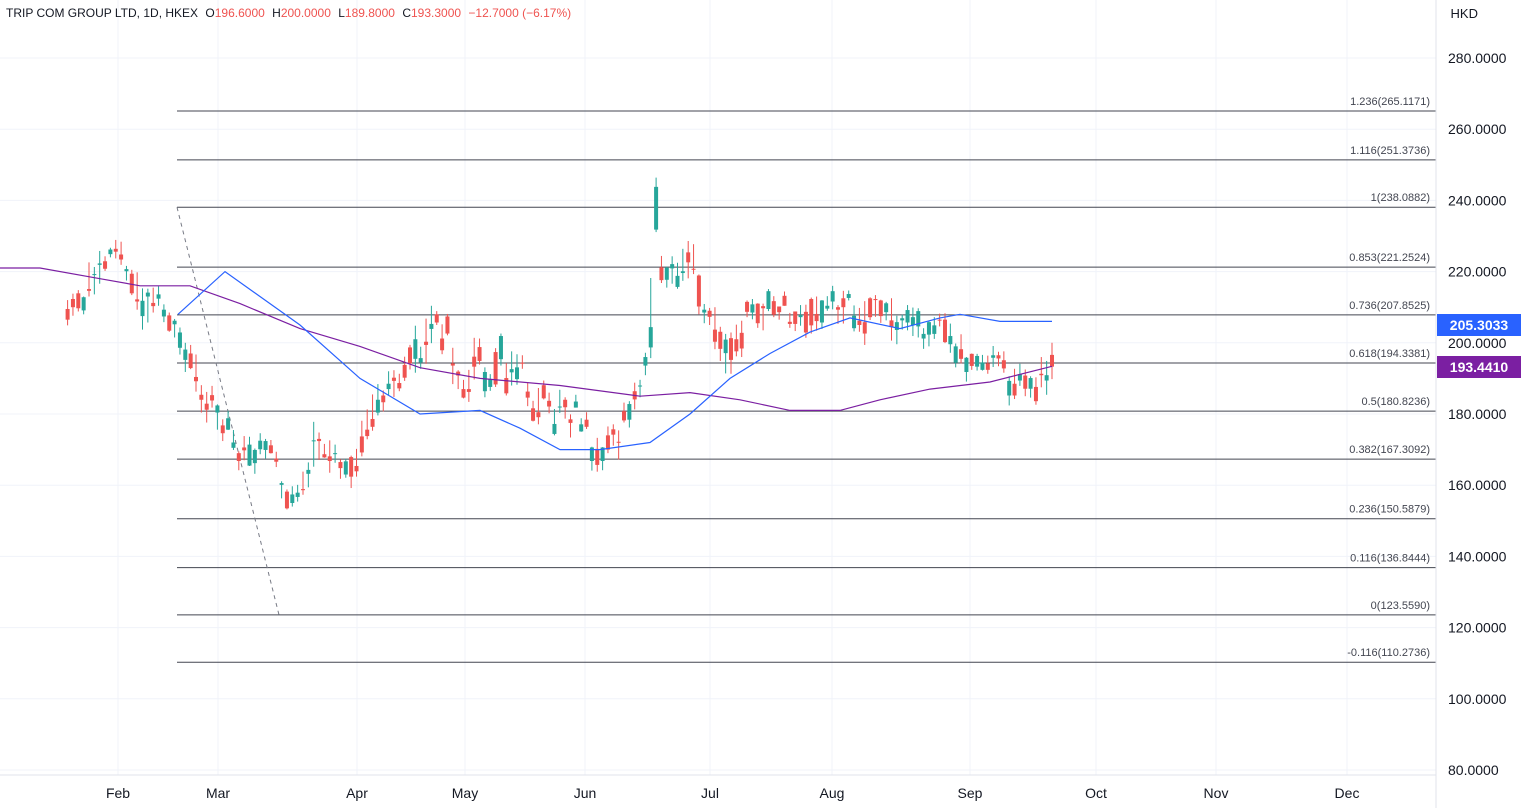 The image size is (1522, 808). I want to click on close-label: C, so click(406, 13).